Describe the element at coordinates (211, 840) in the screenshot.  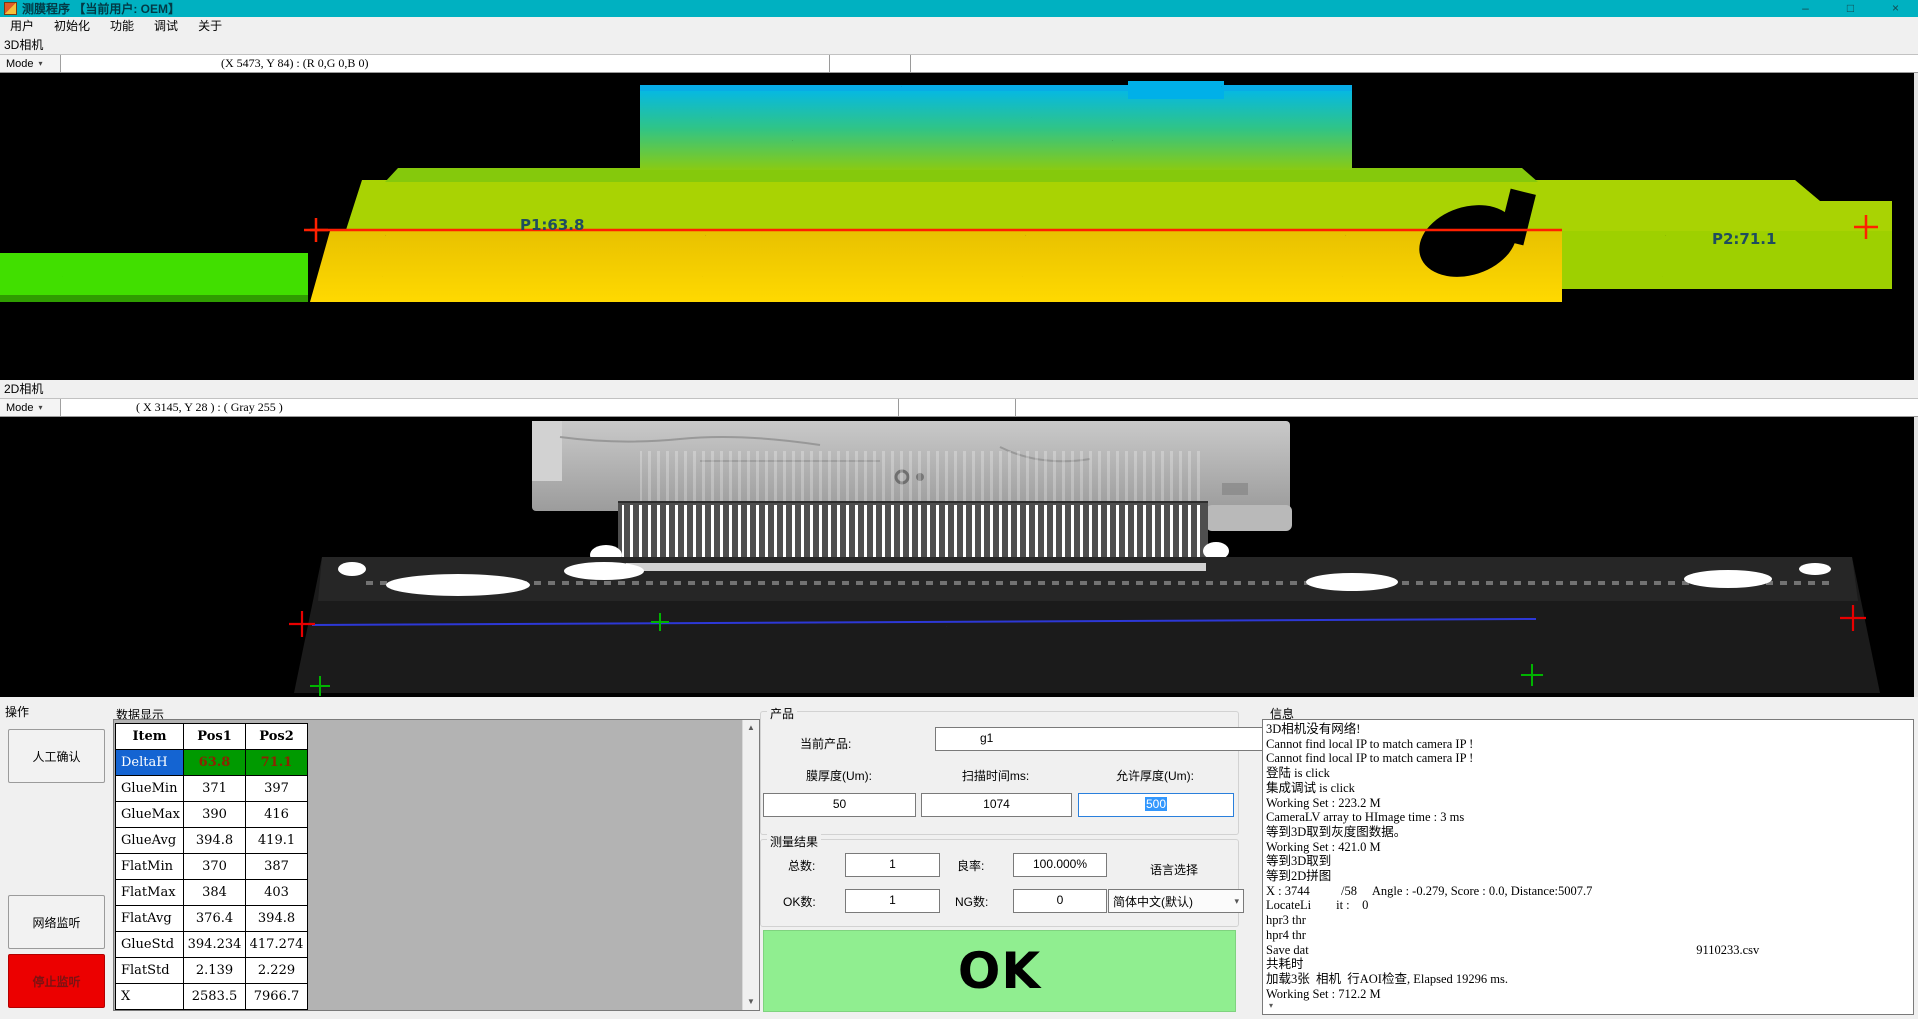
I see `table-row-GlueAvg: GlueAvg 394.8 419.1` at that location.